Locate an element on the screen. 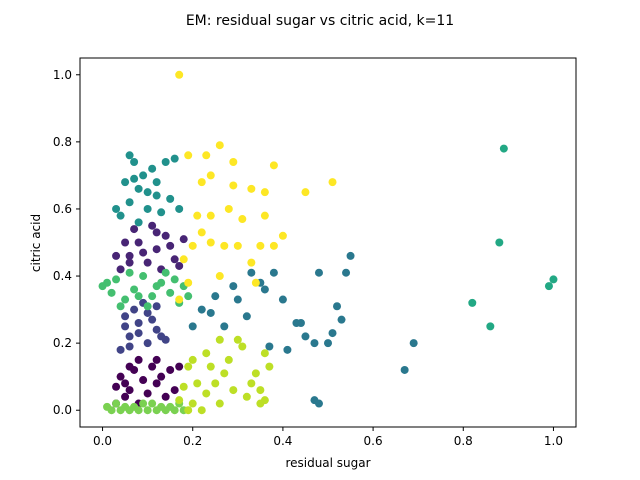  x-tick-label: 0.6 is located at coordinates (373, 441).